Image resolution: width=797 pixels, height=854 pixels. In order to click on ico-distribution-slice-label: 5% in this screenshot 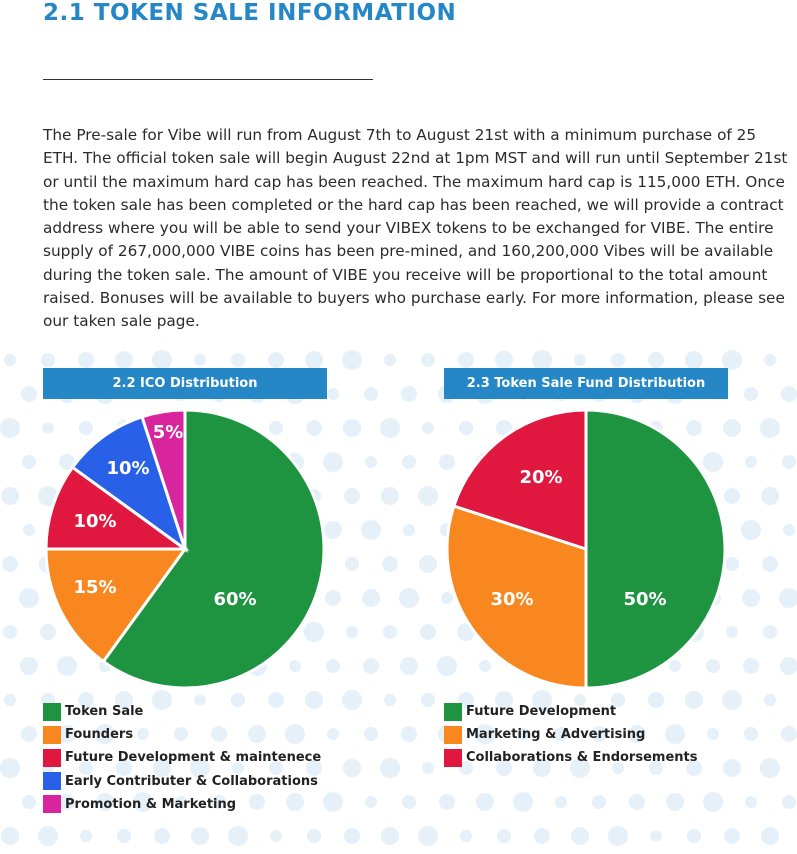, I will do `click(168, 432)`.